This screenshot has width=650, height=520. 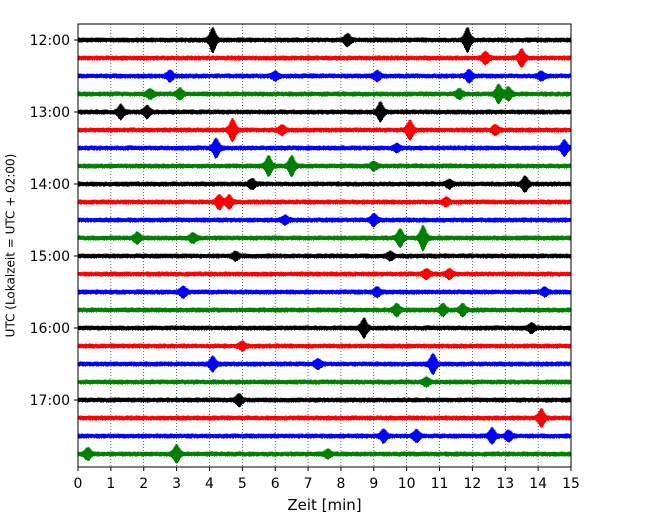 What do you see at coordinates (571, 484) in the screenshot?
I see `x-tick-label: 15` at bounding box center [571, 484].